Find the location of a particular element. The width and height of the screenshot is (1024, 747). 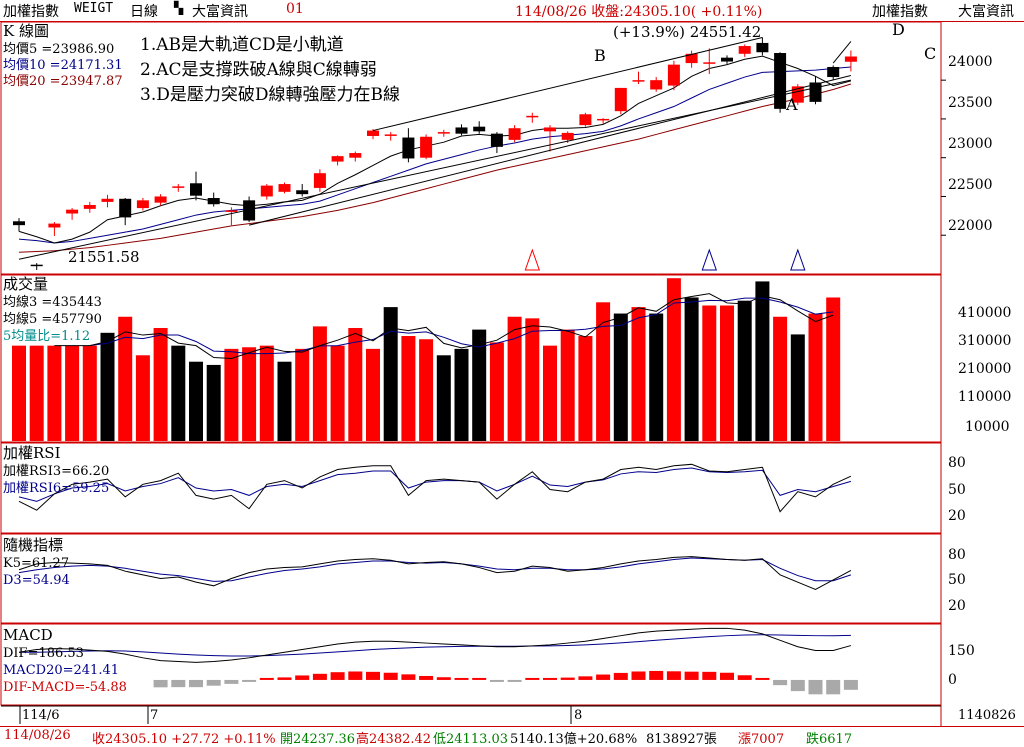

kd-ytick: 50 is located at coordinates (957, 580).